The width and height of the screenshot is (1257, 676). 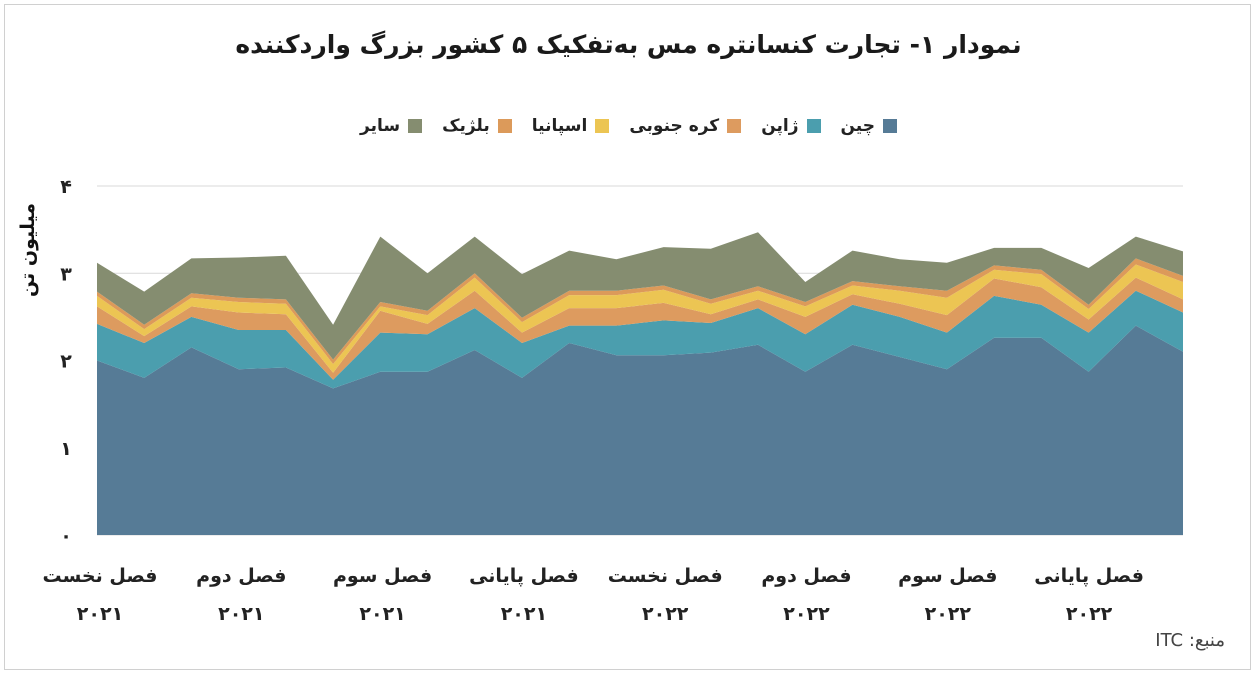 I want to click on y-tick-label: ۰, so click(x=66, y=536).